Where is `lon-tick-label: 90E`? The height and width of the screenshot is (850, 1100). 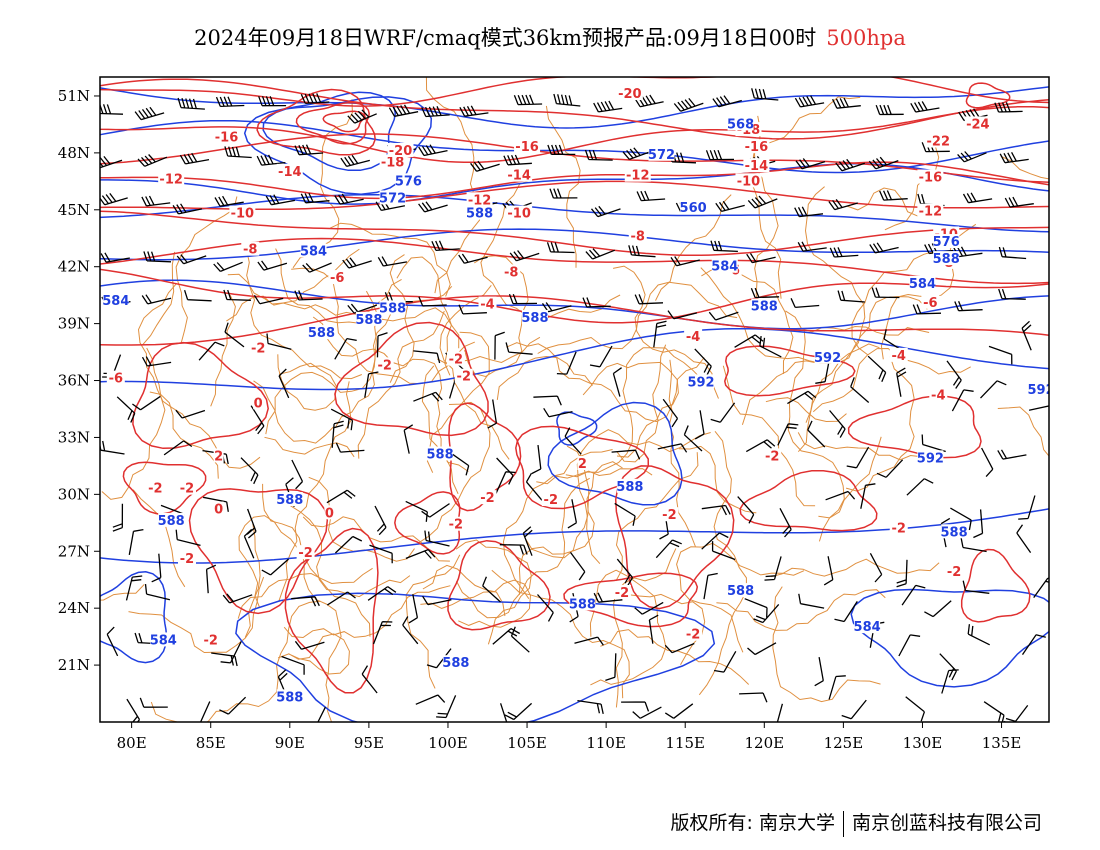 lon-tick-label: 90E is located at coordinates (290, 743).